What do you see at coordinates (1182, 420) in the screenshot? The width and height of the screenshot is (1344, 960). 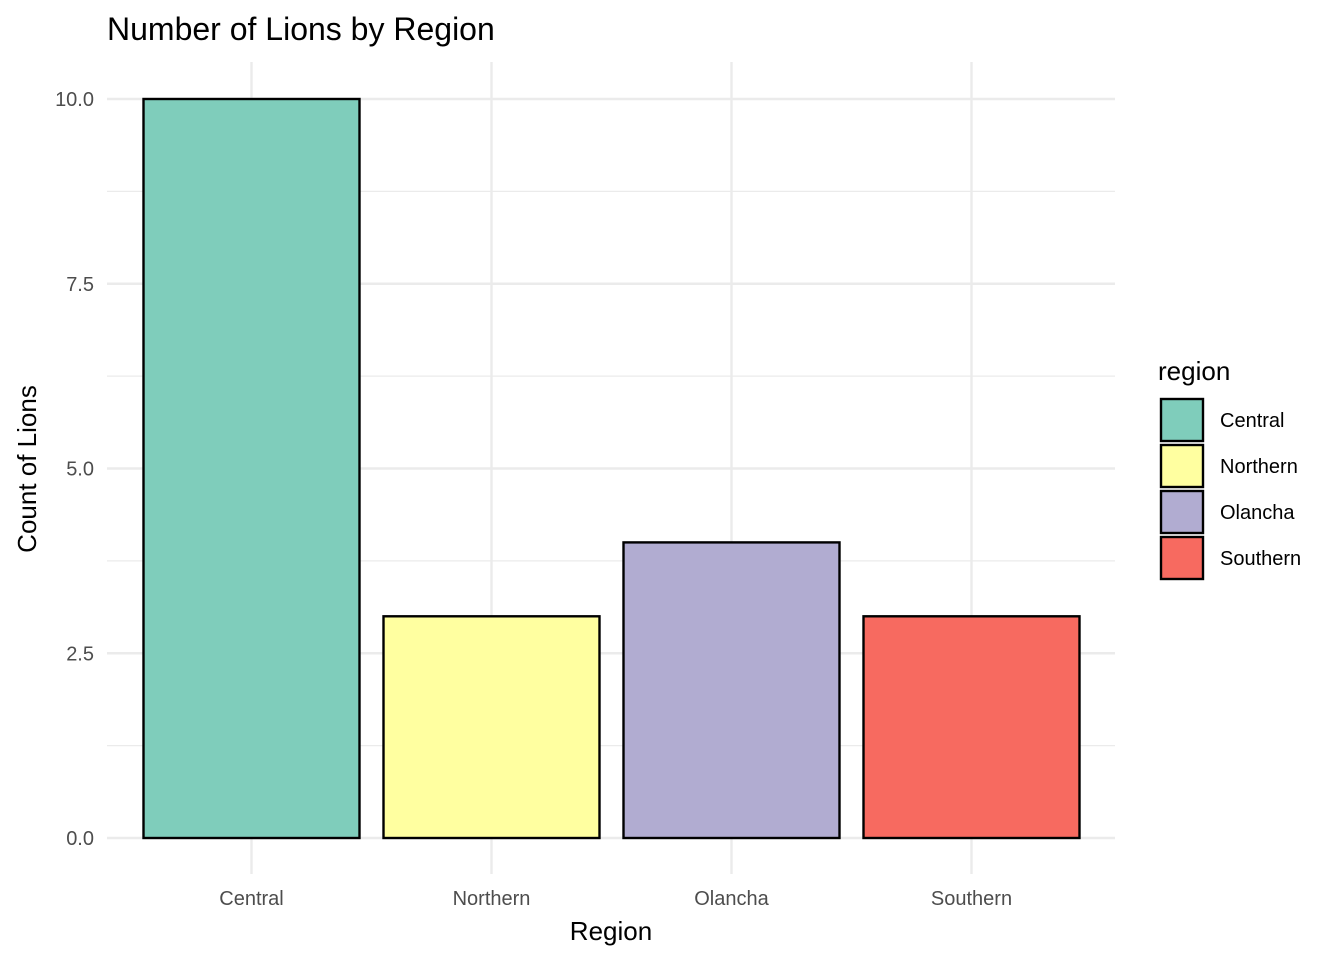 I see `legend-key-central` at bounding box center [1182, 420].